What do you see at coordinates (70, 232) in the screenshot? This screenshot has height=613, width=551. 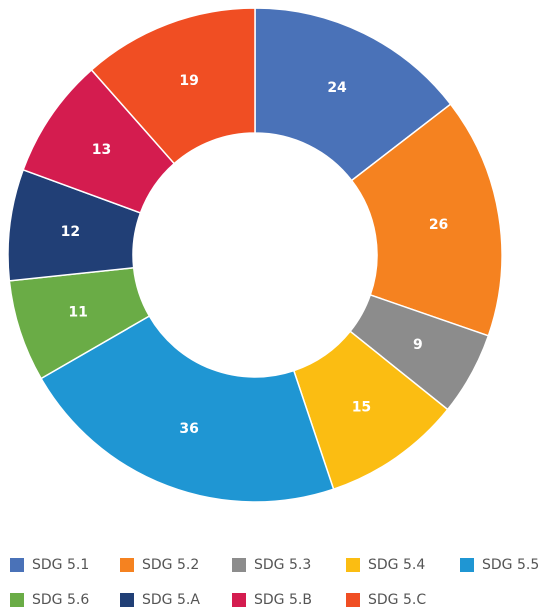 I see `slice-label: 12` at bounding box center [70, 232].